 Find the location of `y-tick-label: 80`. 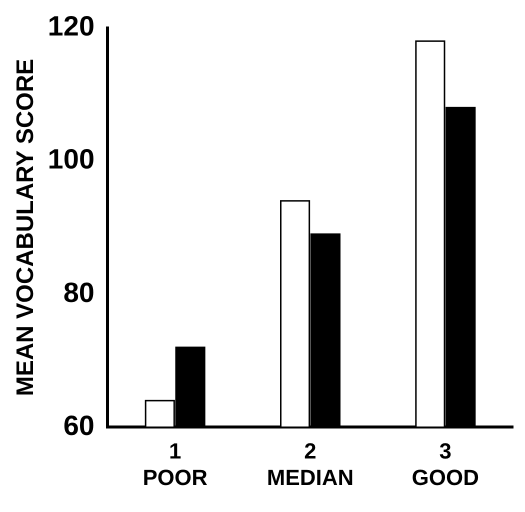

y-tick-label: 80 is located at coordinates (79, 292).